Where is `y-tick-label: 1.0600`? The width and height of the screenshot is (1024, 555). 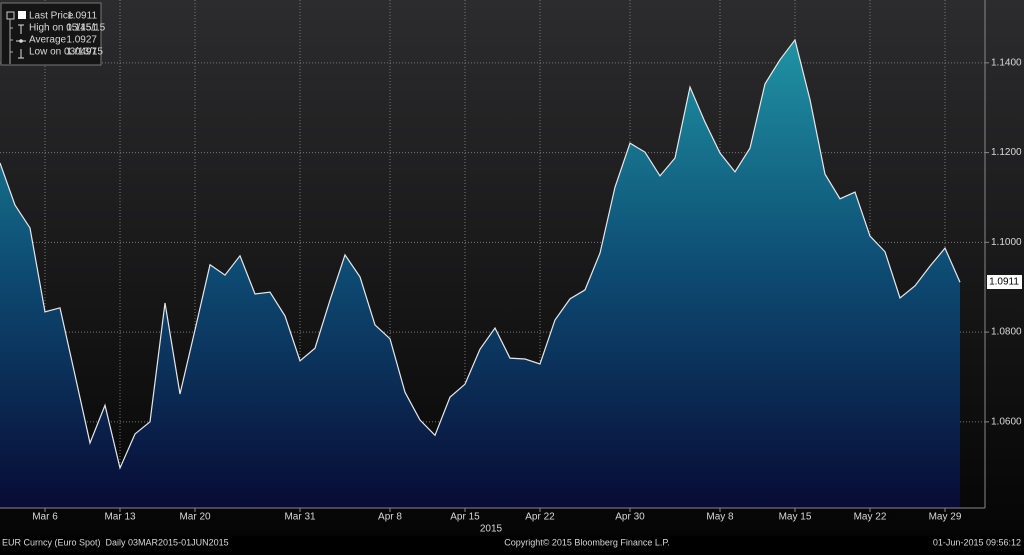
y-tick-label: 1.0600 is located at coordinates (1006, 421).